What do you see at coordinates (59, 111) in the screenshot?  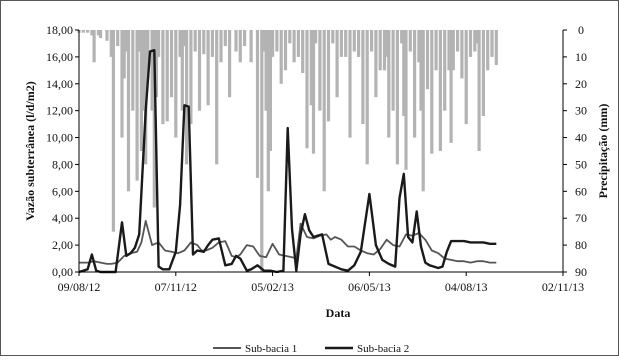 I see `y-tick-label: 12,00` at bounding box center [59, 111].